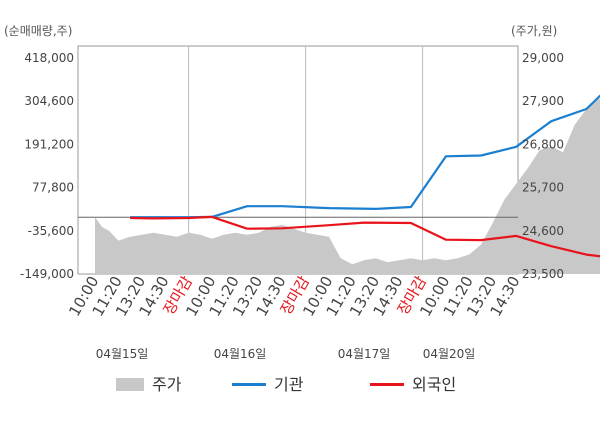 The width and height of the screenshot is (600, 432). Describe the element at coordinates (49, 101) in the screenshot. I see `left-tick-label: 304,600` at that location.